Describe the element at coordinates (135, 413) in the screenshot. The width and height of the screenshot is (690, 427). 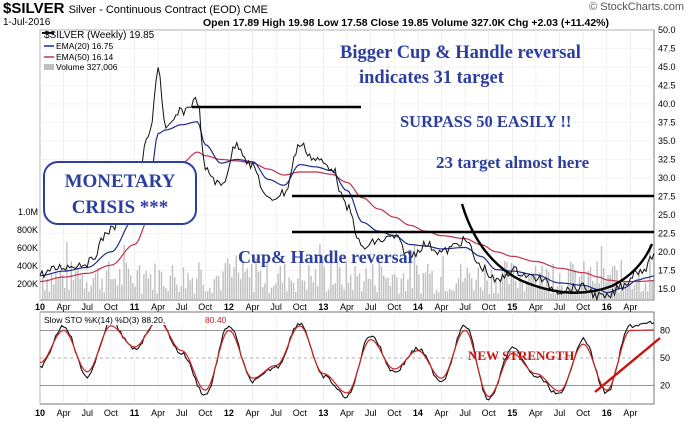
I see `stoch-x-tick: 11` at that location.